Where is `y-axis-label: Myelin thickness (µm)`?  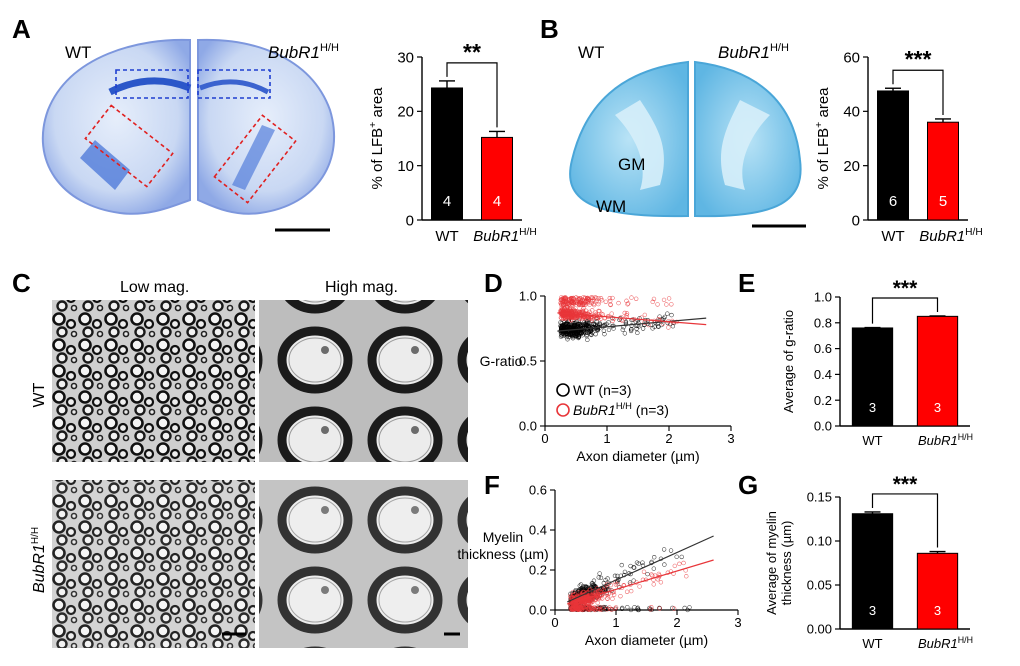 y-axis-label: Myelin thickness (µm) is located at coordinates (502, 545).